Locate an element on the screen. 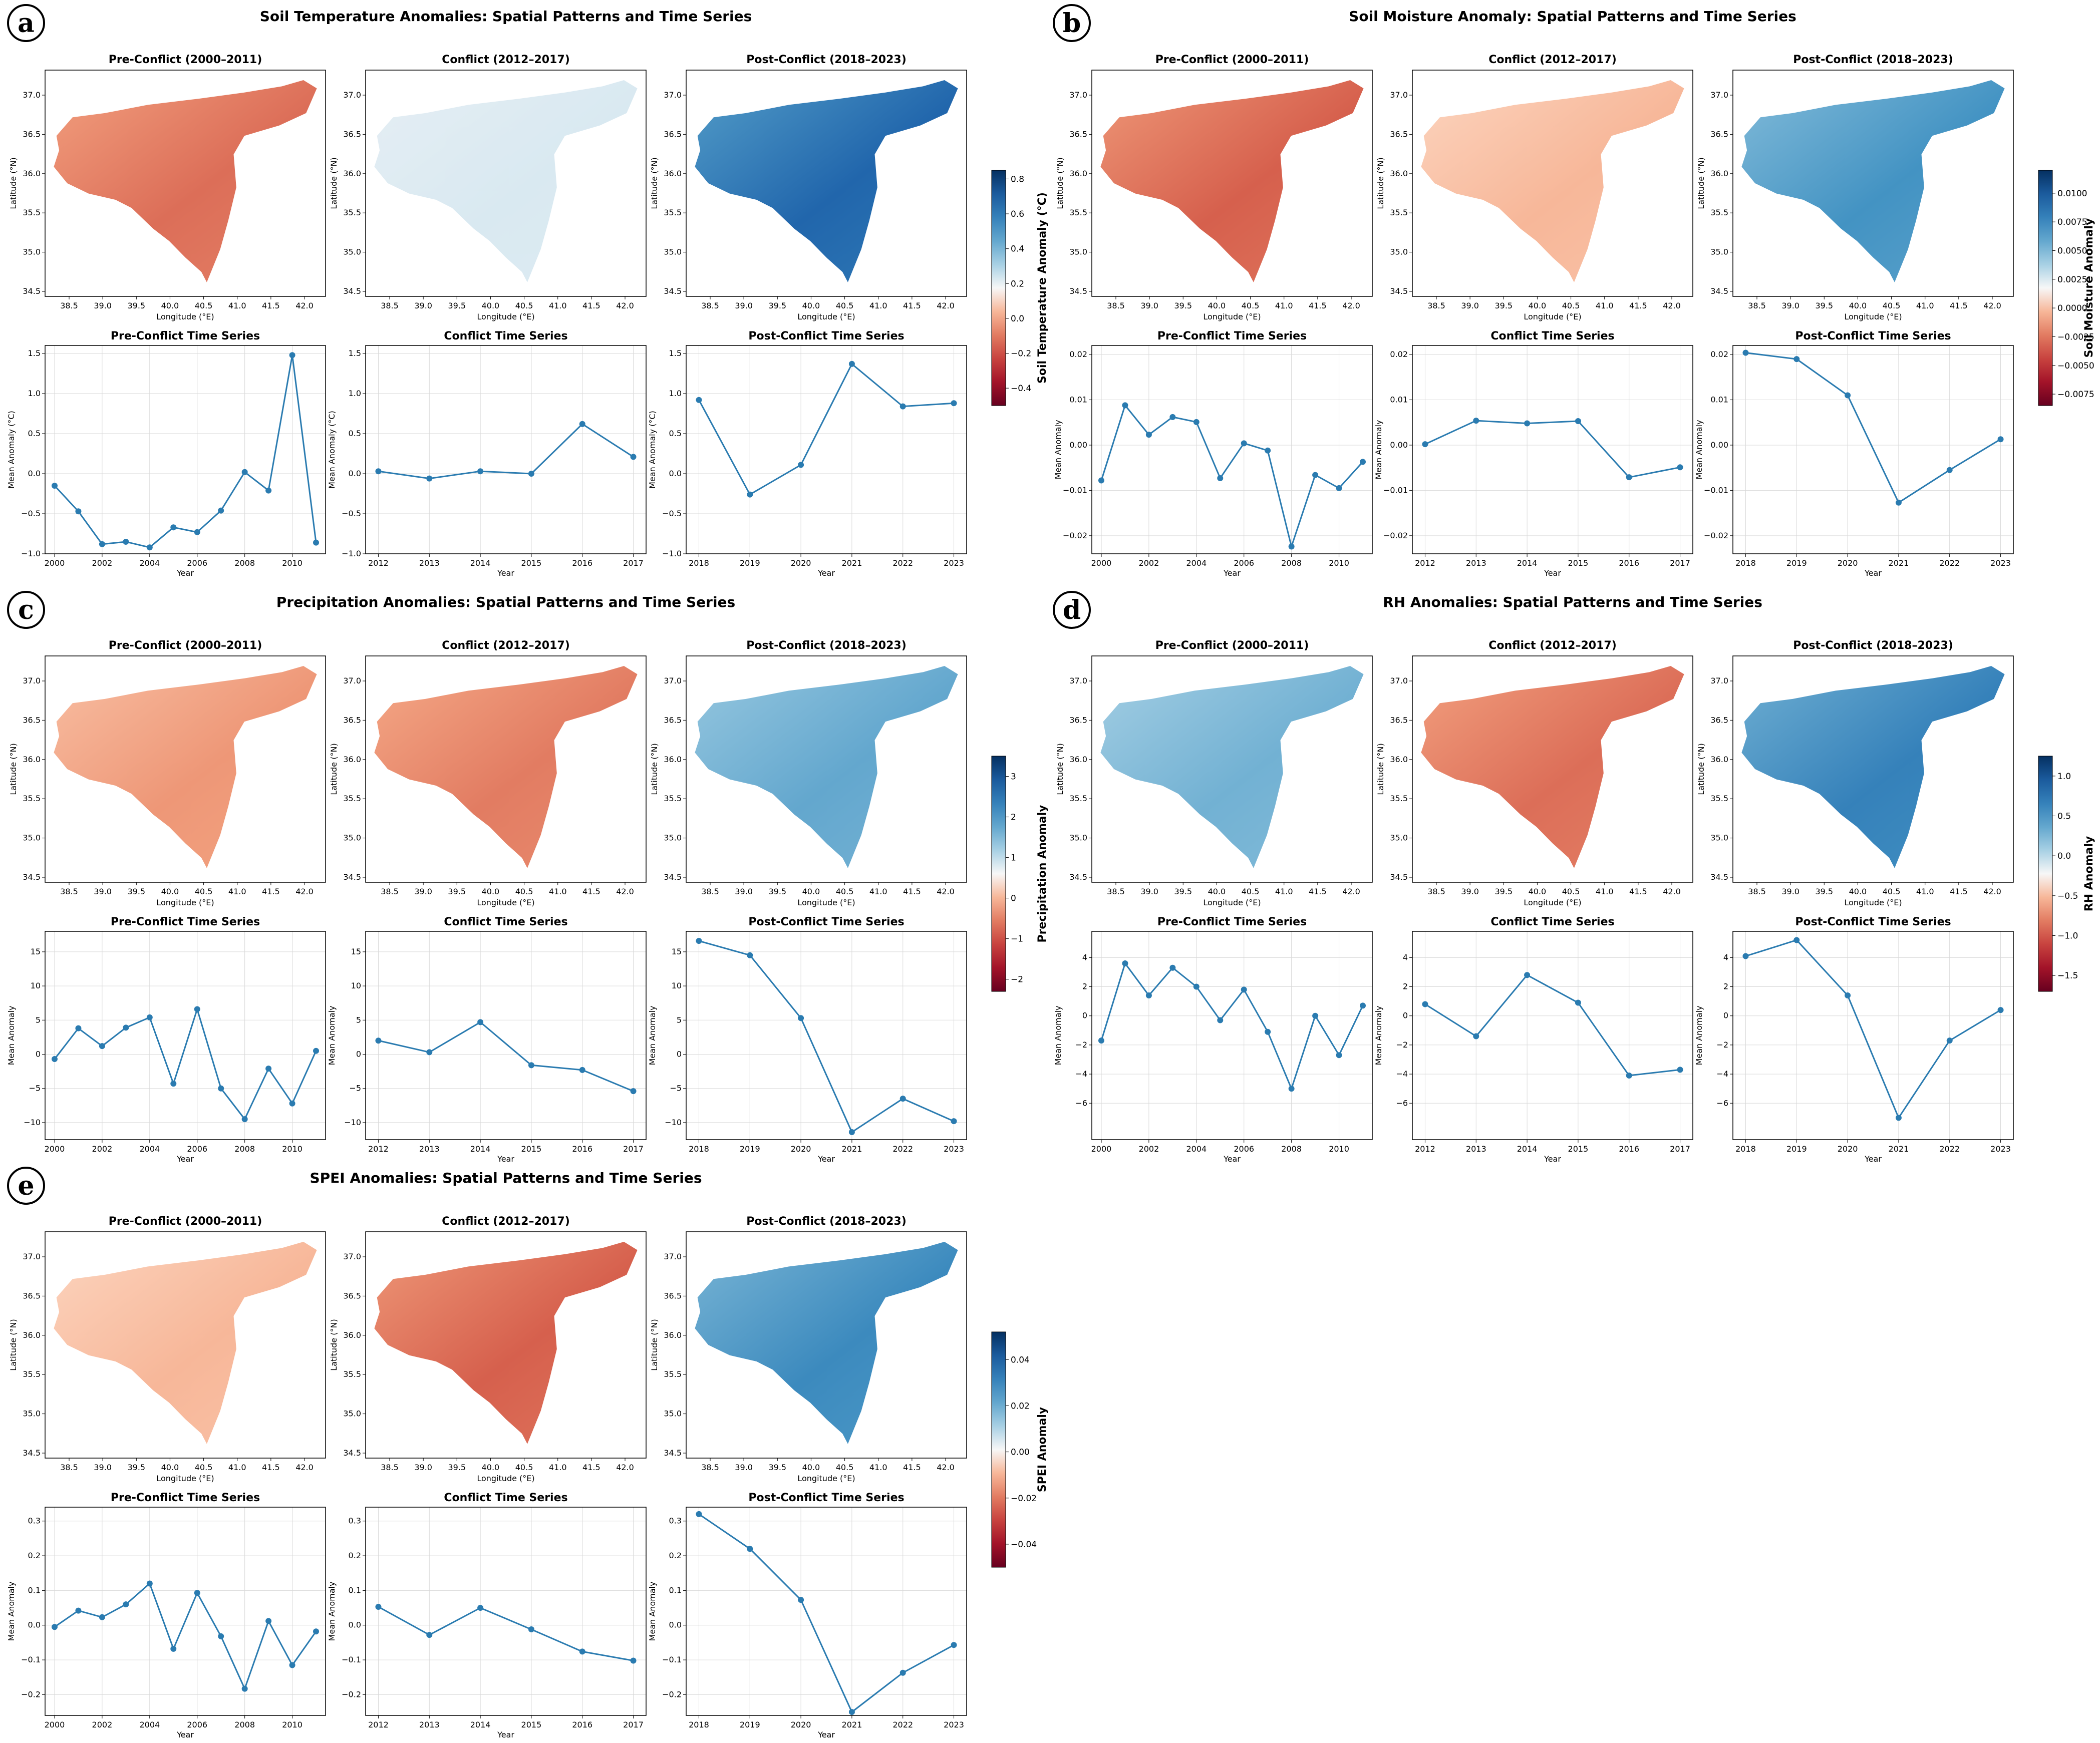 This screenshot has width=2100, height=1743. map-xtick-label: 41.0 is located at coordinates (1925, 305).